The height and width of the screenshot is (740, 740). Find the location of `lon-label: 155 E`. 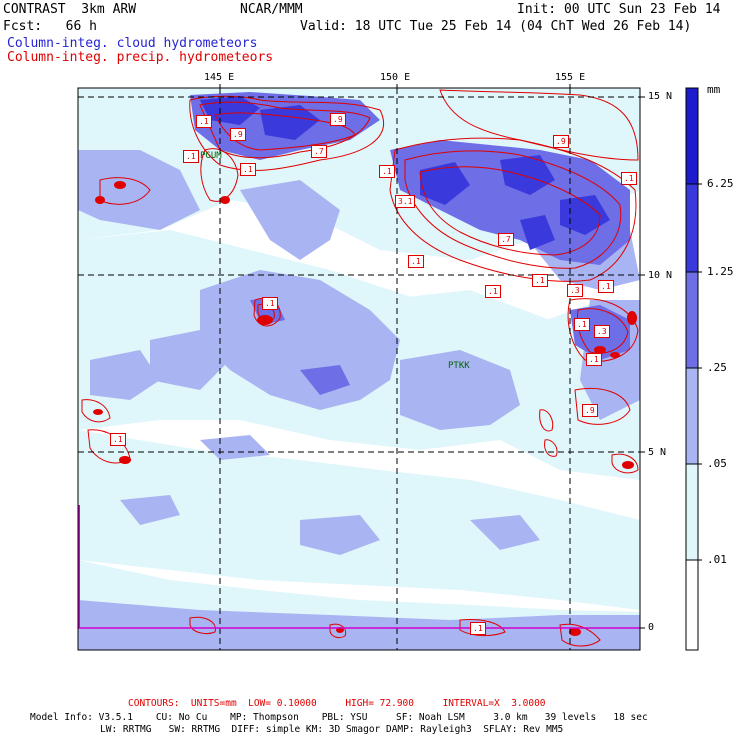

lon-label: 155 E is located at coordinates (570, 77).